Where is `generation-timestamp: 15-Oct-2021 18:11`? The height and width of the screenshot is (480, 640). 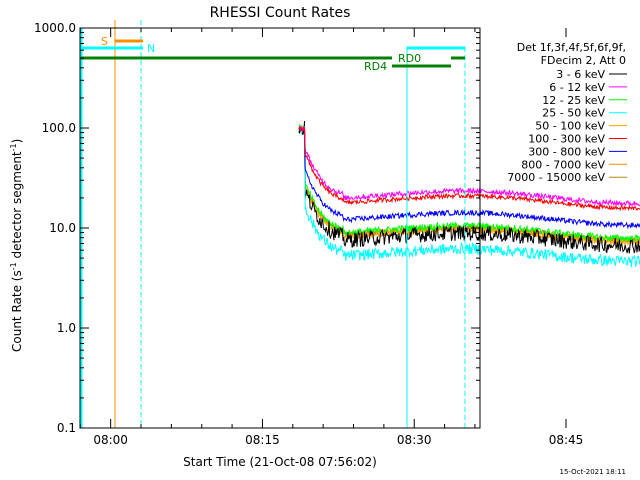
generation-timestamp: 15-Oct-2021 18:11 is located at coordinates (593, 472).